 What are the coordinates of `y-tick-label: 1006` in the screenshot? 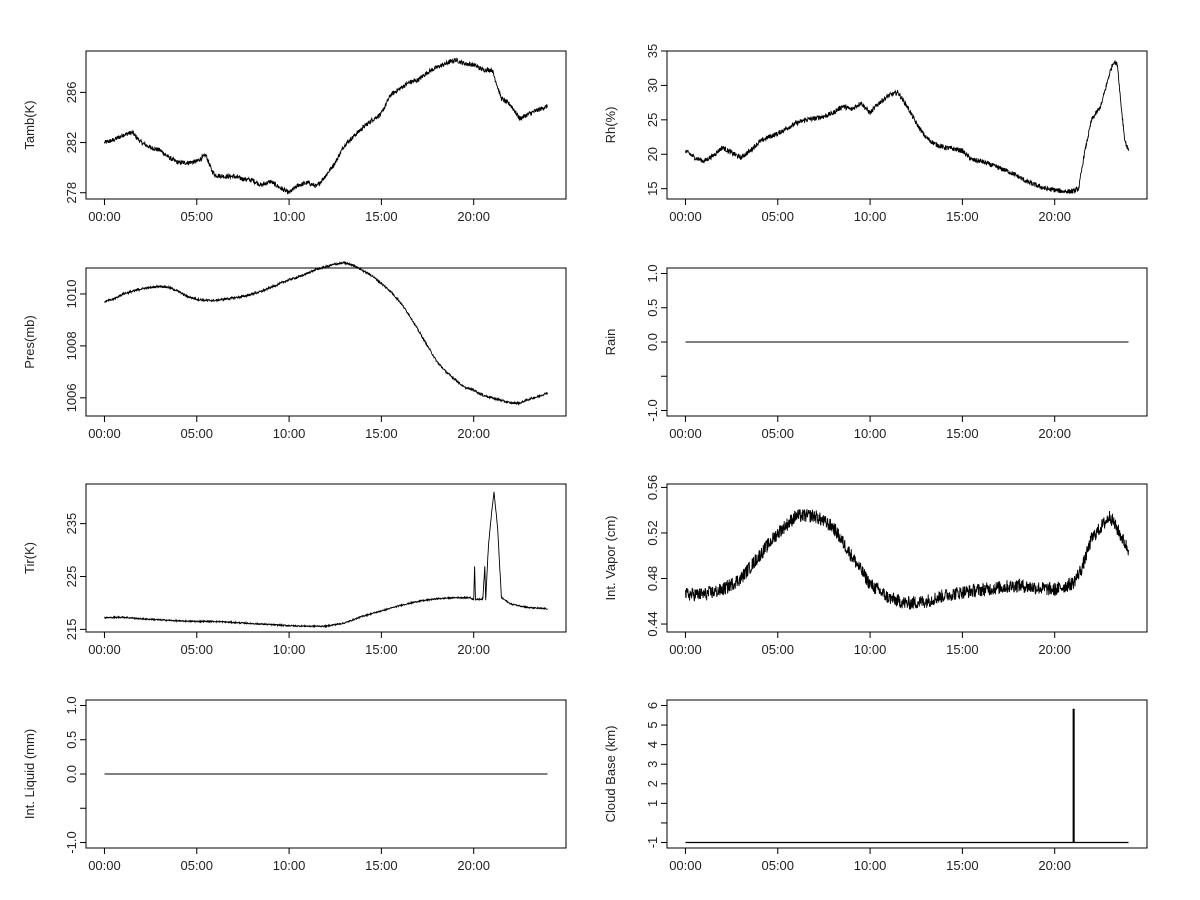 It's located at (71, 397).